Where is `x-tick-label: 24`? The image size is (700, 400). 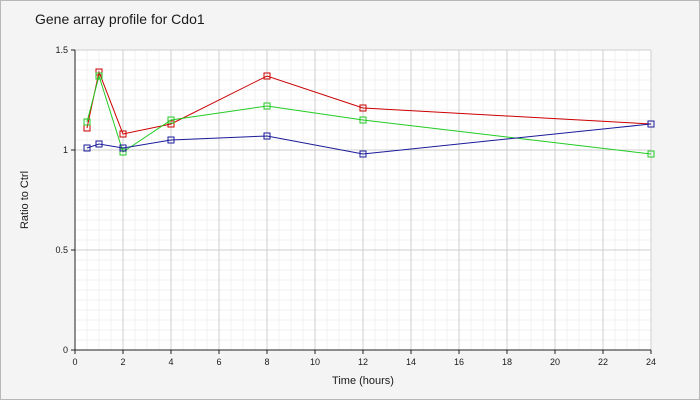
x-tick-label: 24 is located at coordinates (651, 362).